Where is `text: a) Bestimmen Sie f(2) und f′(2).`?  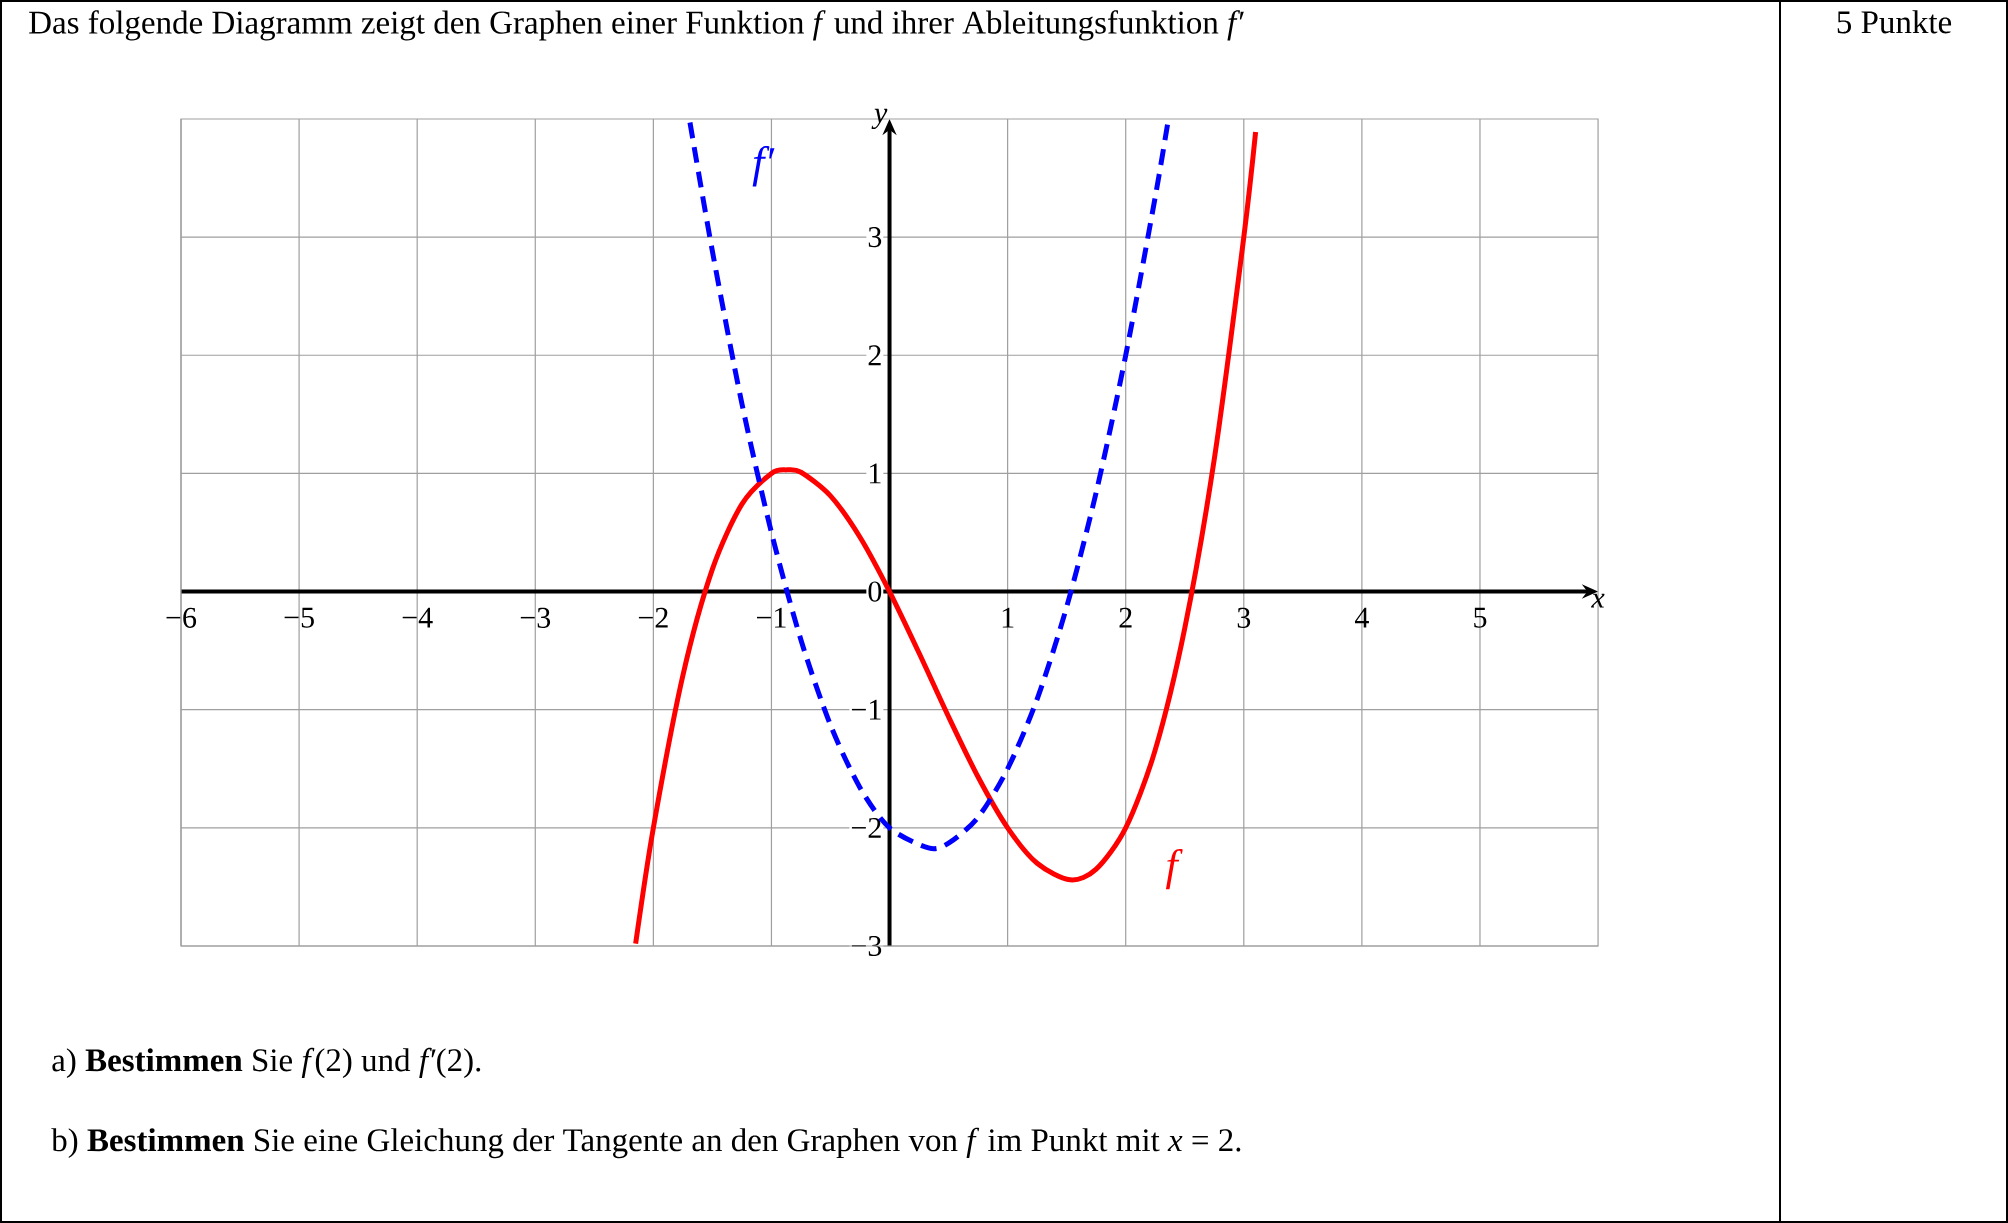
text: a) Bestimmen Sie f(2) und f′(2). is located at coordinates (266, 1063).